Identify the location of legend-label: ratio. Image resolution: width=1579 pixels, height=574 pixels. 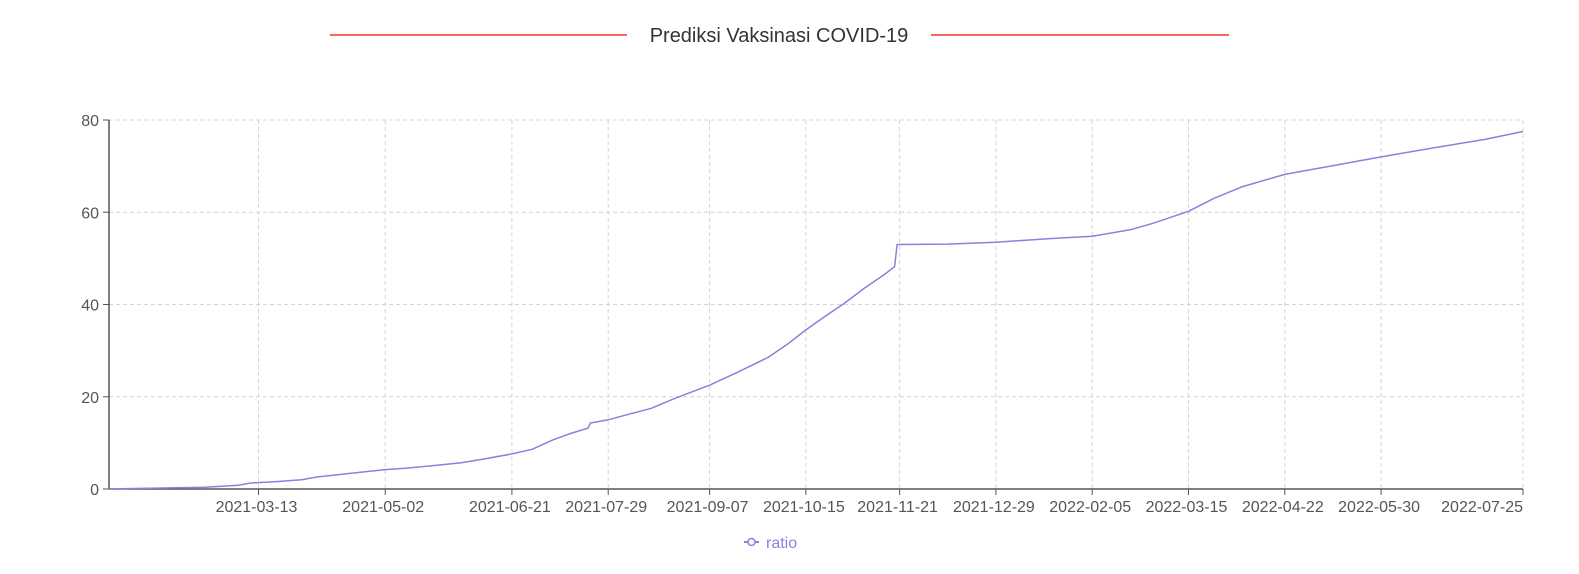
(781, 543).